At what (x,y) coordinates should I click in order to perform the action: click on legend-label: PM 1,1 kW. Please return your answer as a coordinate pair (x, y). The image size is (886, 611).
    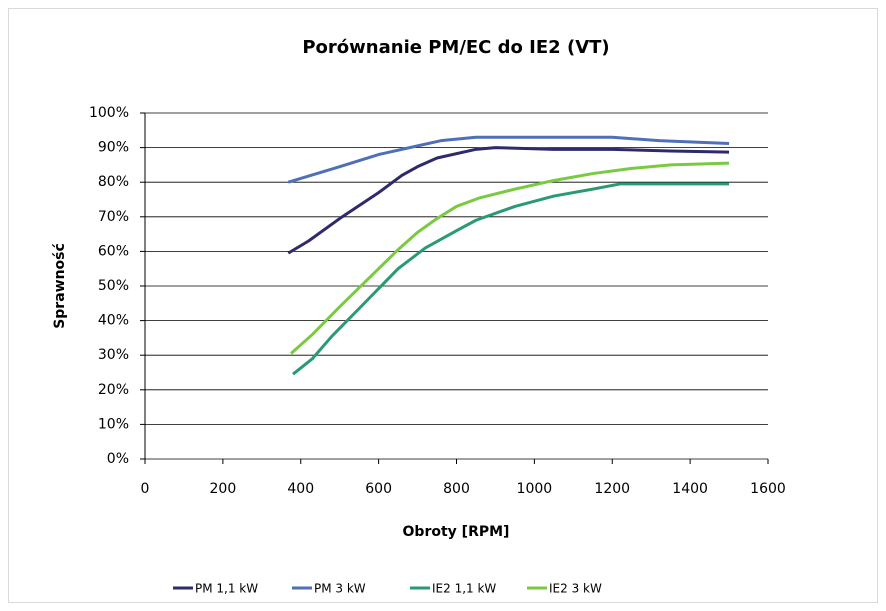
    Looking at the image, I should click on (226, 589).